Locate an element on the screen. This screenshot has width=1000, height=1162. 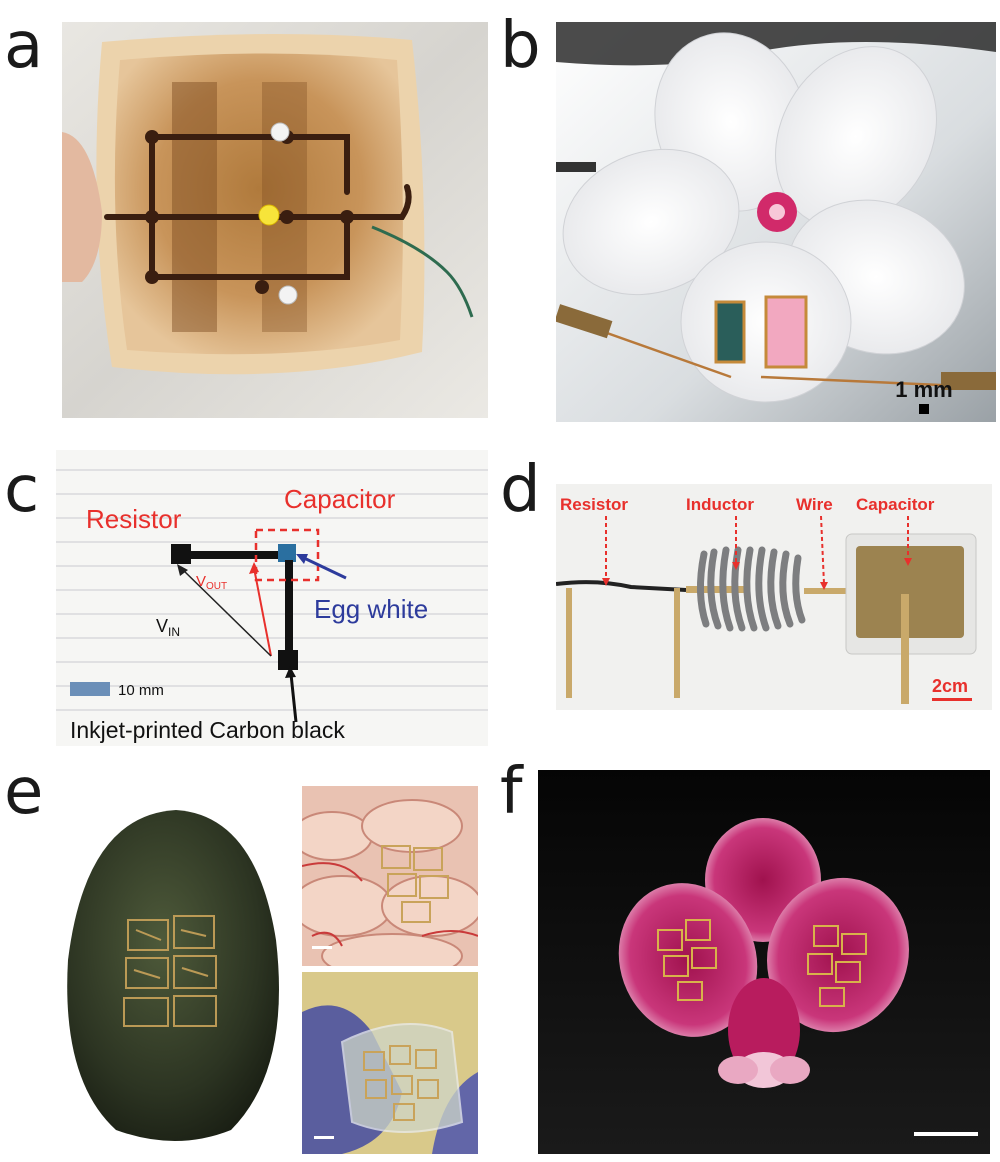
photo-component-strip: Resistor Inductor Wire Capacitor 2cm is located at coordinates (774, 597).